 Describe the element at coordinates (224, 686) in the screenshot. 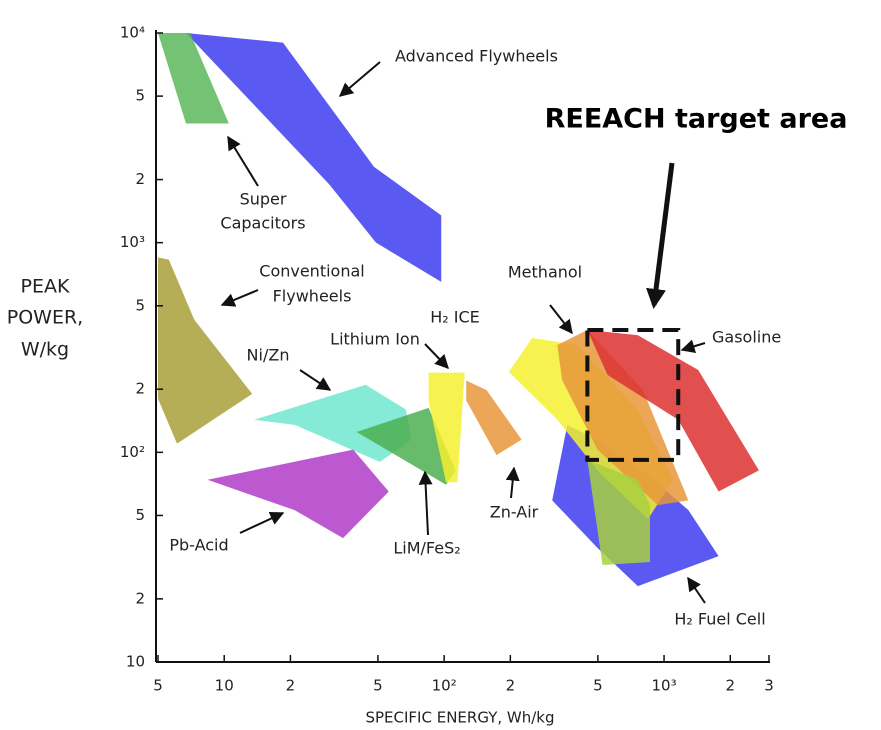

I see `x-tick-label: 10` at that location.